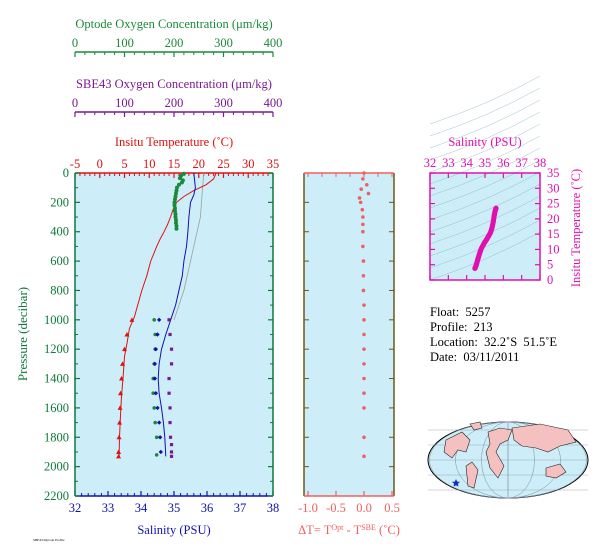  What do you see at coordinates (174, 103) in the screenshot?
I see `sbe43-tick-label: 200` at bounding box center [174, 103].